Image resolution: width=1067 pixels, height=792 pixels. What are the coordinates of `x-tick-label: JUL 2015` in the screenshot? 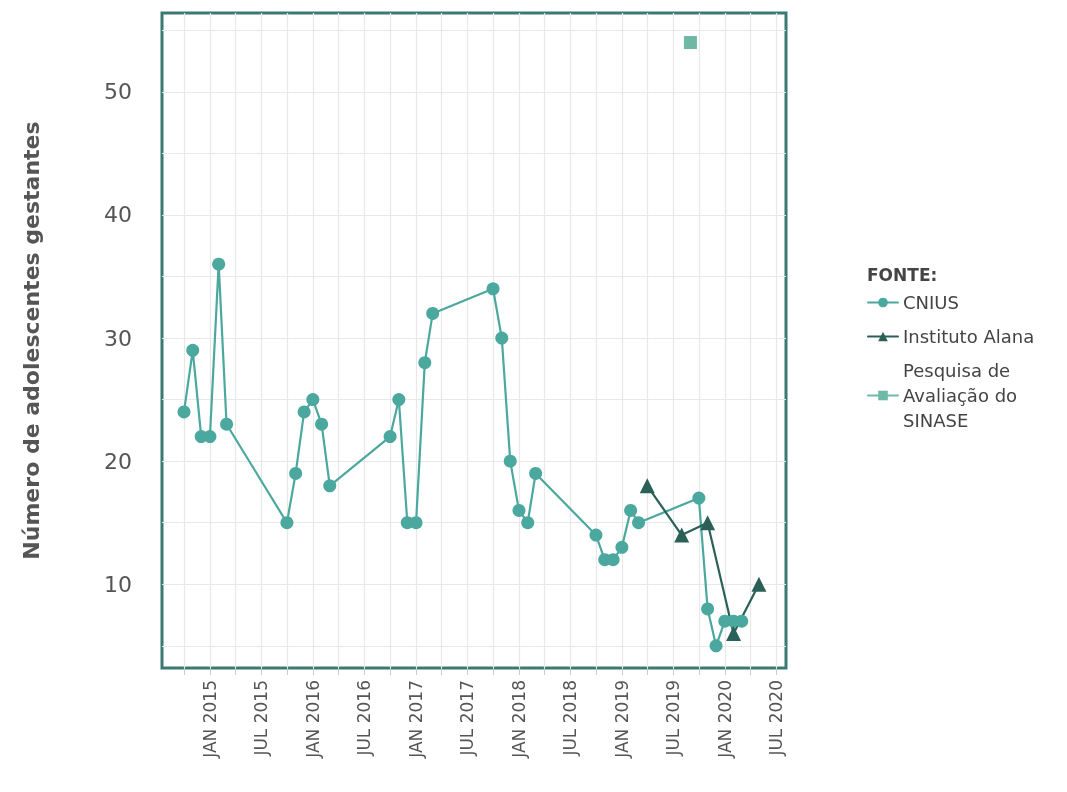 It's located at (260, 718).